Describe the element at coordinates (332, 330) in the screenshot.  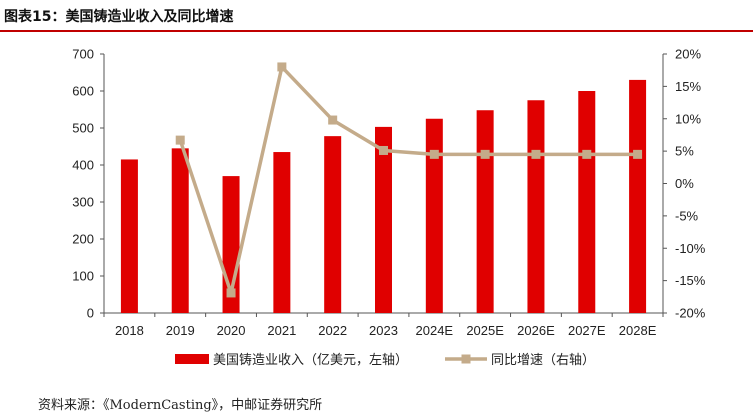
I see `x-axis-tick-label: 2022` at that location.